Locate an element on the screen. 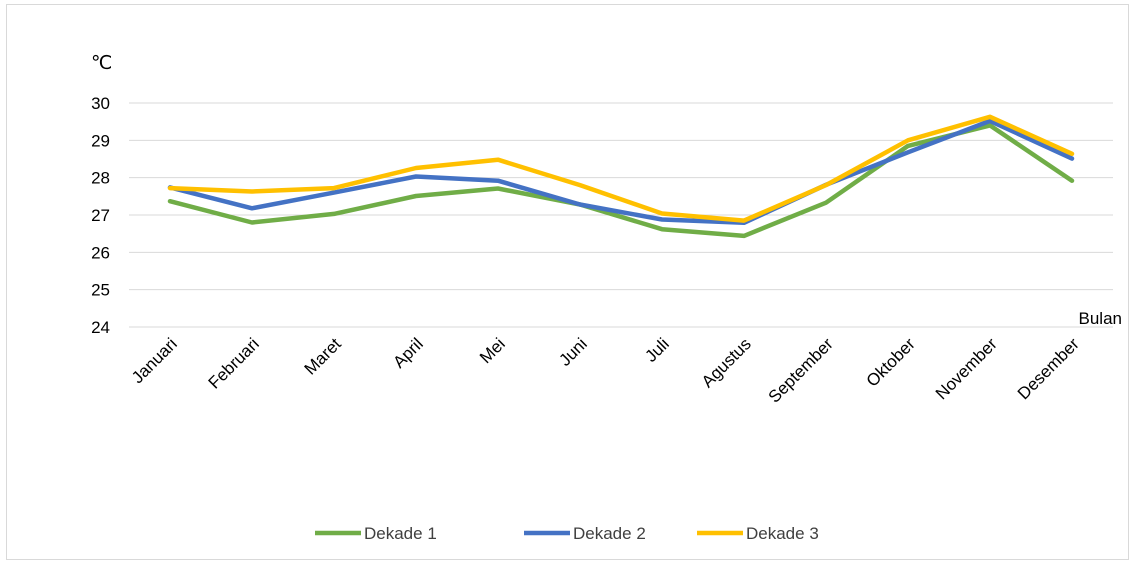 This screenshot has width=1135, height=564. legend-label: Dekade 2 is located at coordinates (609, 533).